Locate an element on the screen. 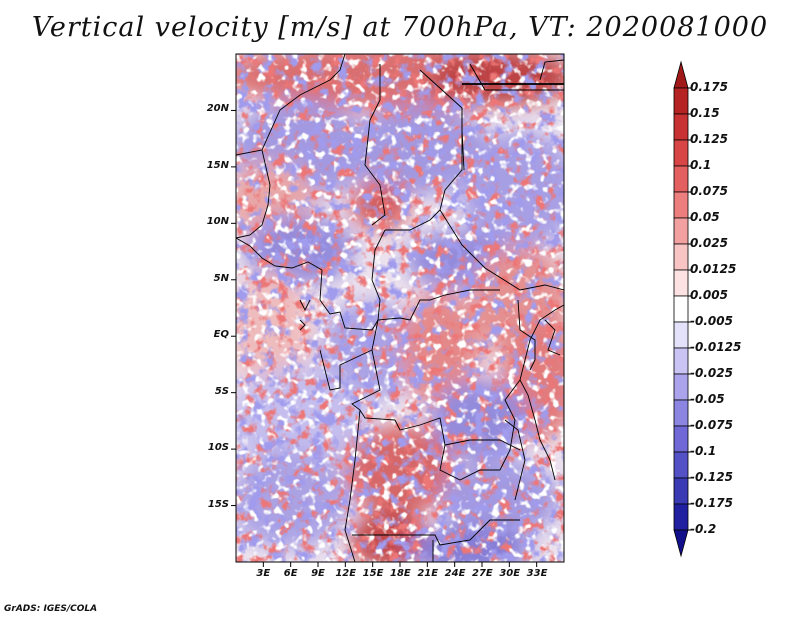 The height and width of the screenshot is (618, 800). colorbar-level-label: 0.075 is located at coordinates (709, 191).